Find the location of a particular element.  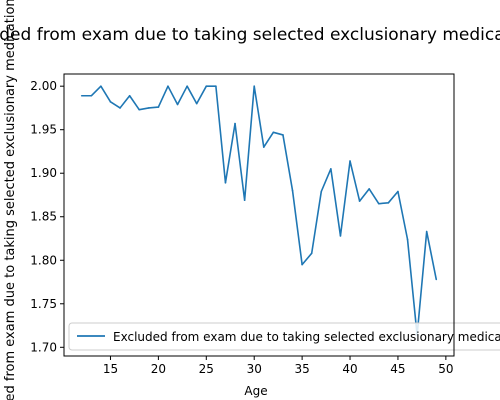

y-tick-label: 1.75 is located at coordinates (43, 304).